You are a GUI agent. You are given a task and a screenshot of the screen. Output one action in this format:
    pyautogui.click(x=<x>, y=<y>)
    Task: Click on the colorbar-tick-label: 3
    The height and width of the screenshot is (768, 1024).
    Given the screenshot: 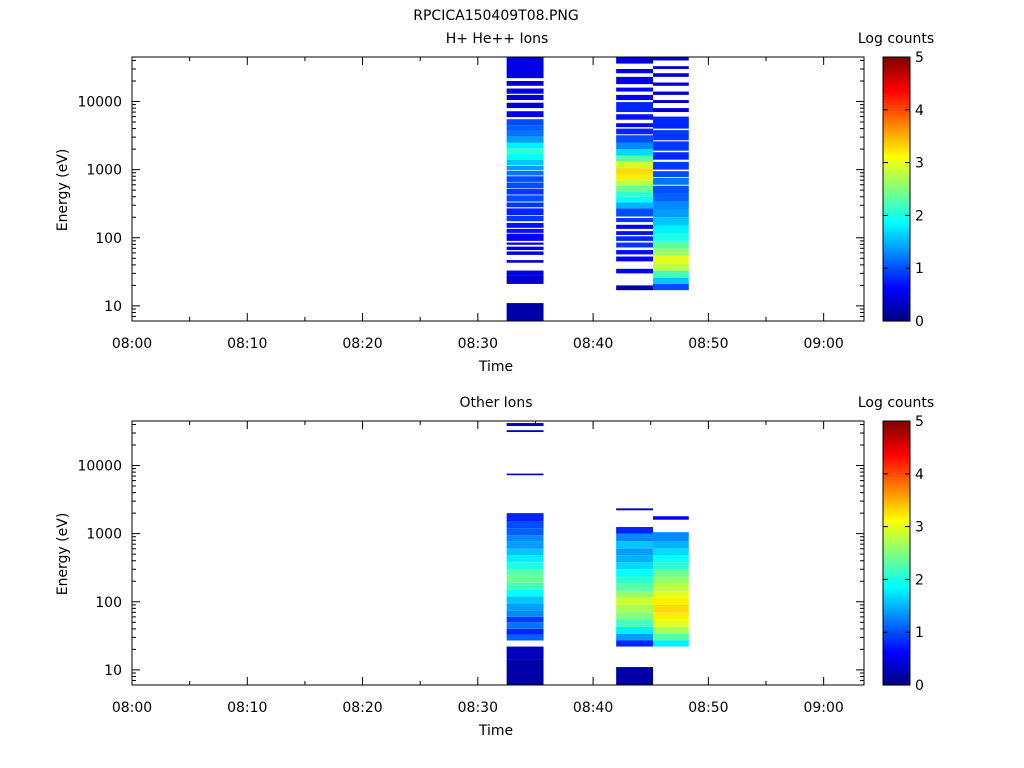 What is the action you would take?
    pyautogui.click(x=919, y=528)
    